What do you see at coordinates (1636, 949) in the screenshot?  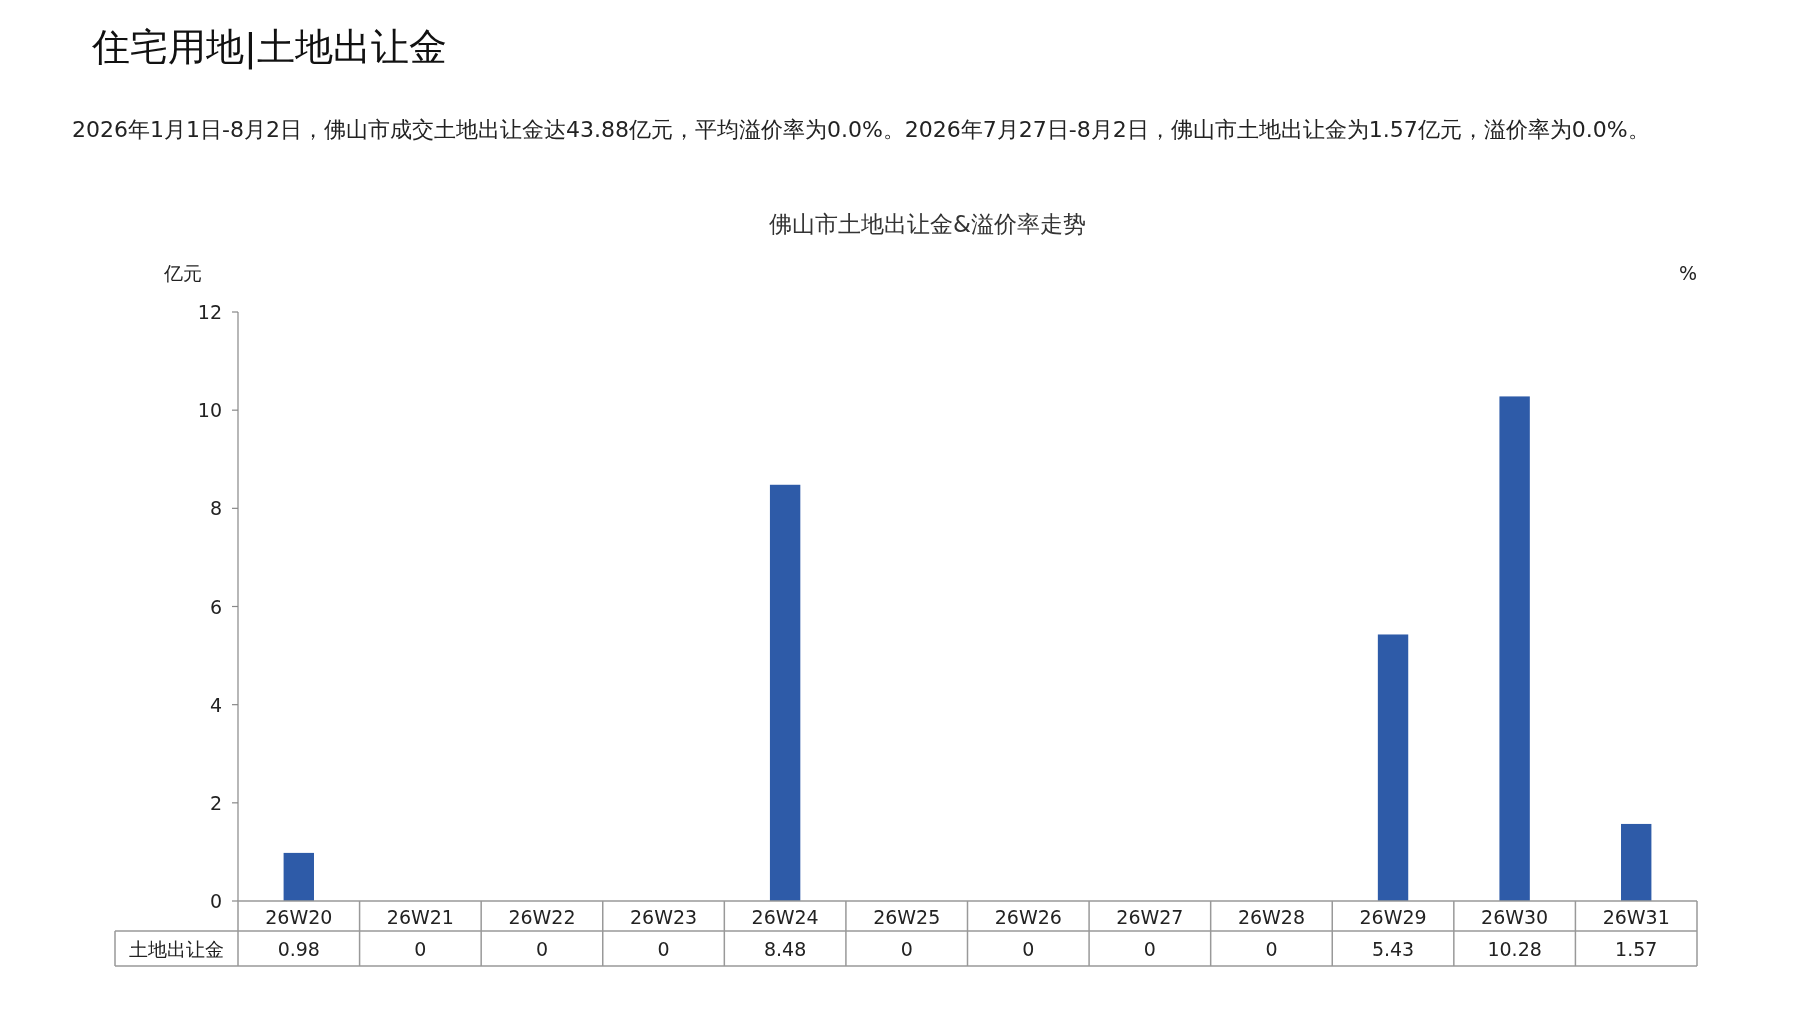 I see `data-label: 1.57` at bounding box center [1636, 949].